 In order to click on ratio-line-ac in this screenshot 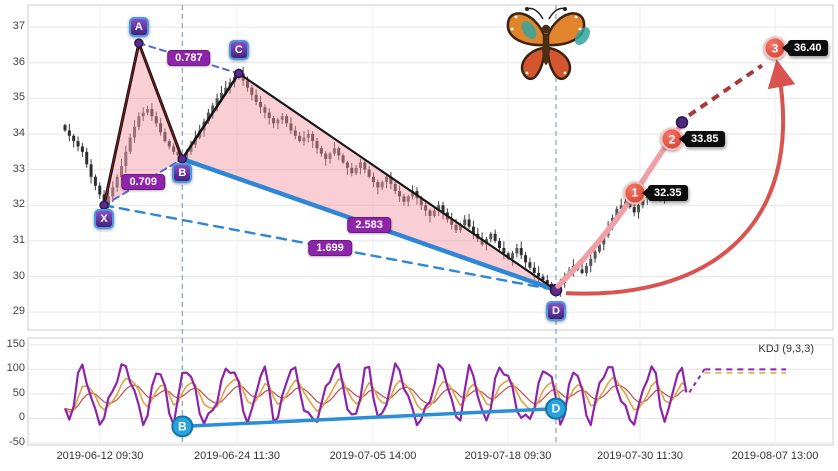, I will do `click(188, 58)`.